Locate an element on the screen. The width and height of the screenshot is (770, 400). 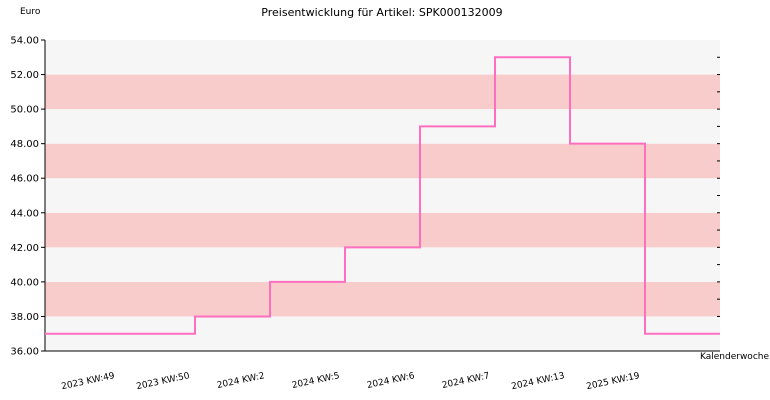
x-axis-label: Kalenderwoche is located at coordinates (734, 357).